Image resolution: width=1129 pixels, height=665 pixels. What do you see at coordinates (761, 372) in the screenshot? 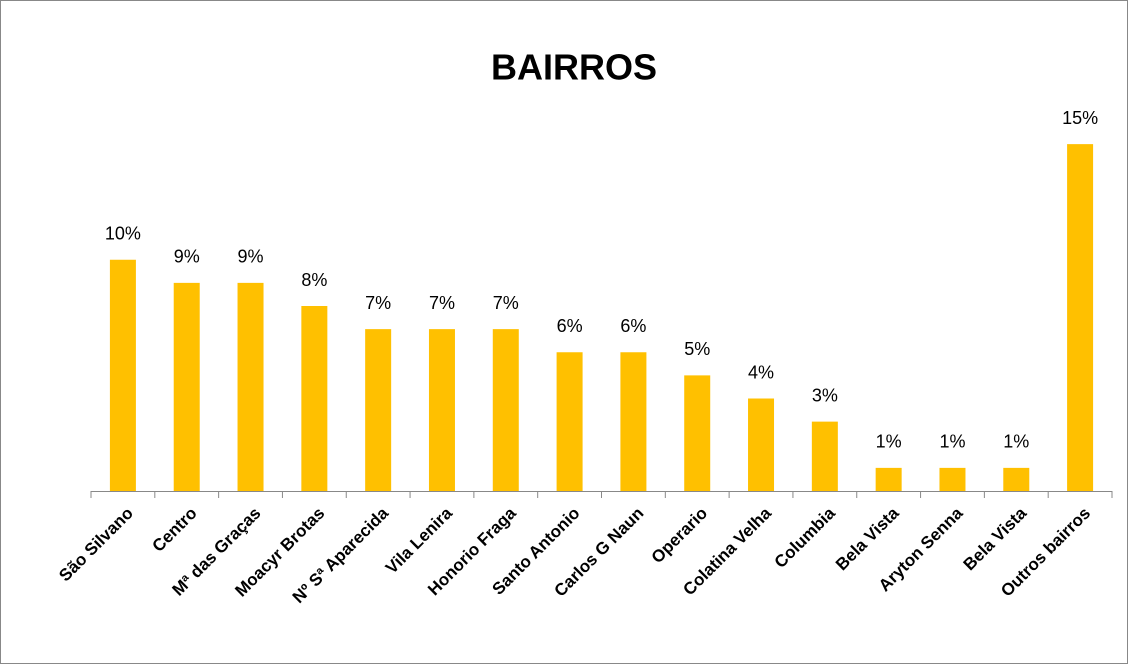
I see `value-label: 4%` at bounding box center [761, 372].